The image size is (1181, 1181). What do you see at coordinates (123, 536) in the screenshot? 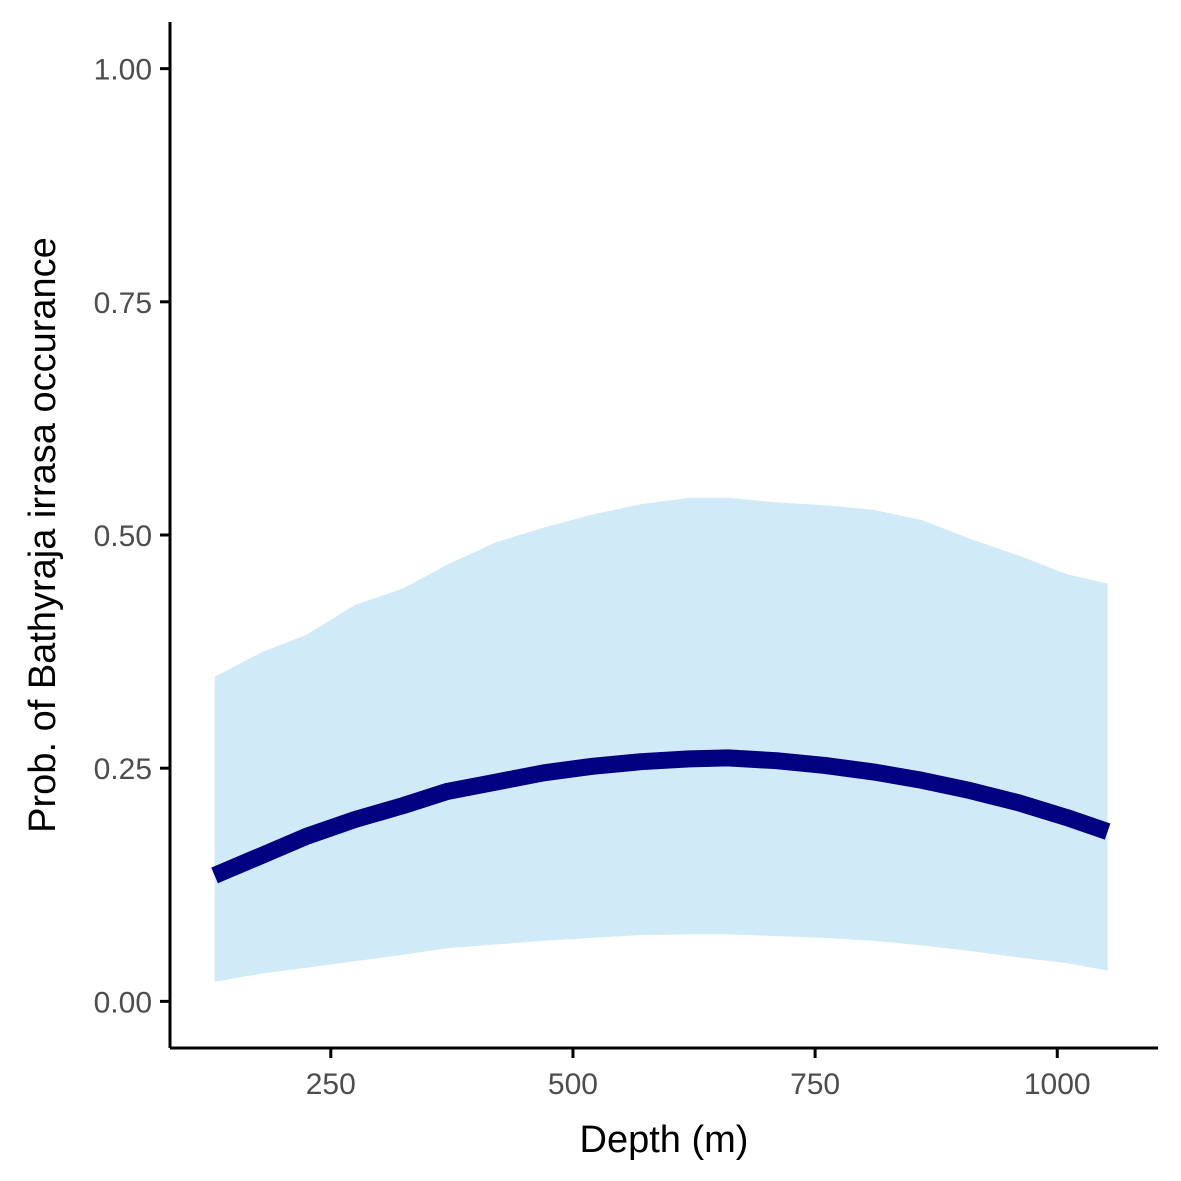
I see `y-tick-label: 0.50` at bounding box center [123, 536].